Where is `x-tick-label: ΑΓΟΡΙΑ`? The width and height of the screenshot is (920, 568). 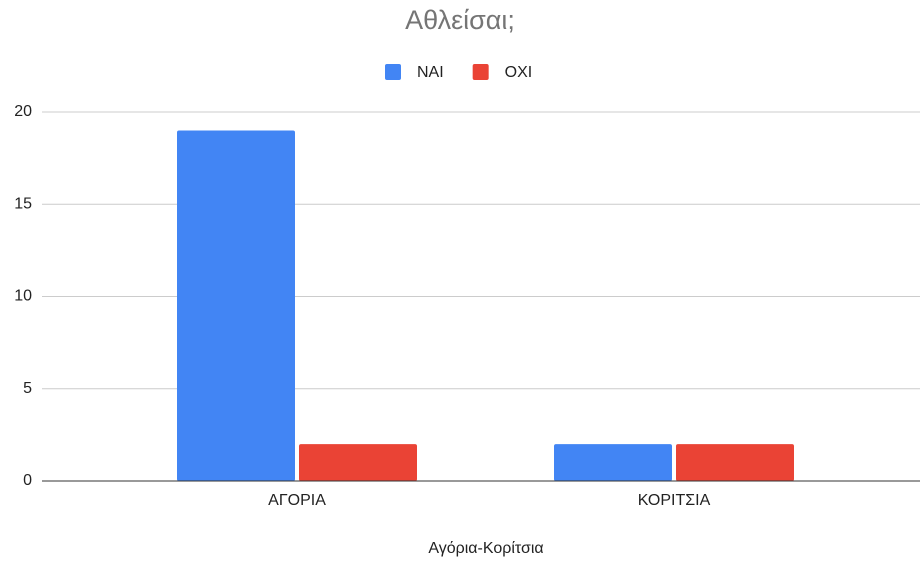 x-tick-label: ΑΓΟΡΙΑ is located at coordinates (297, 500).